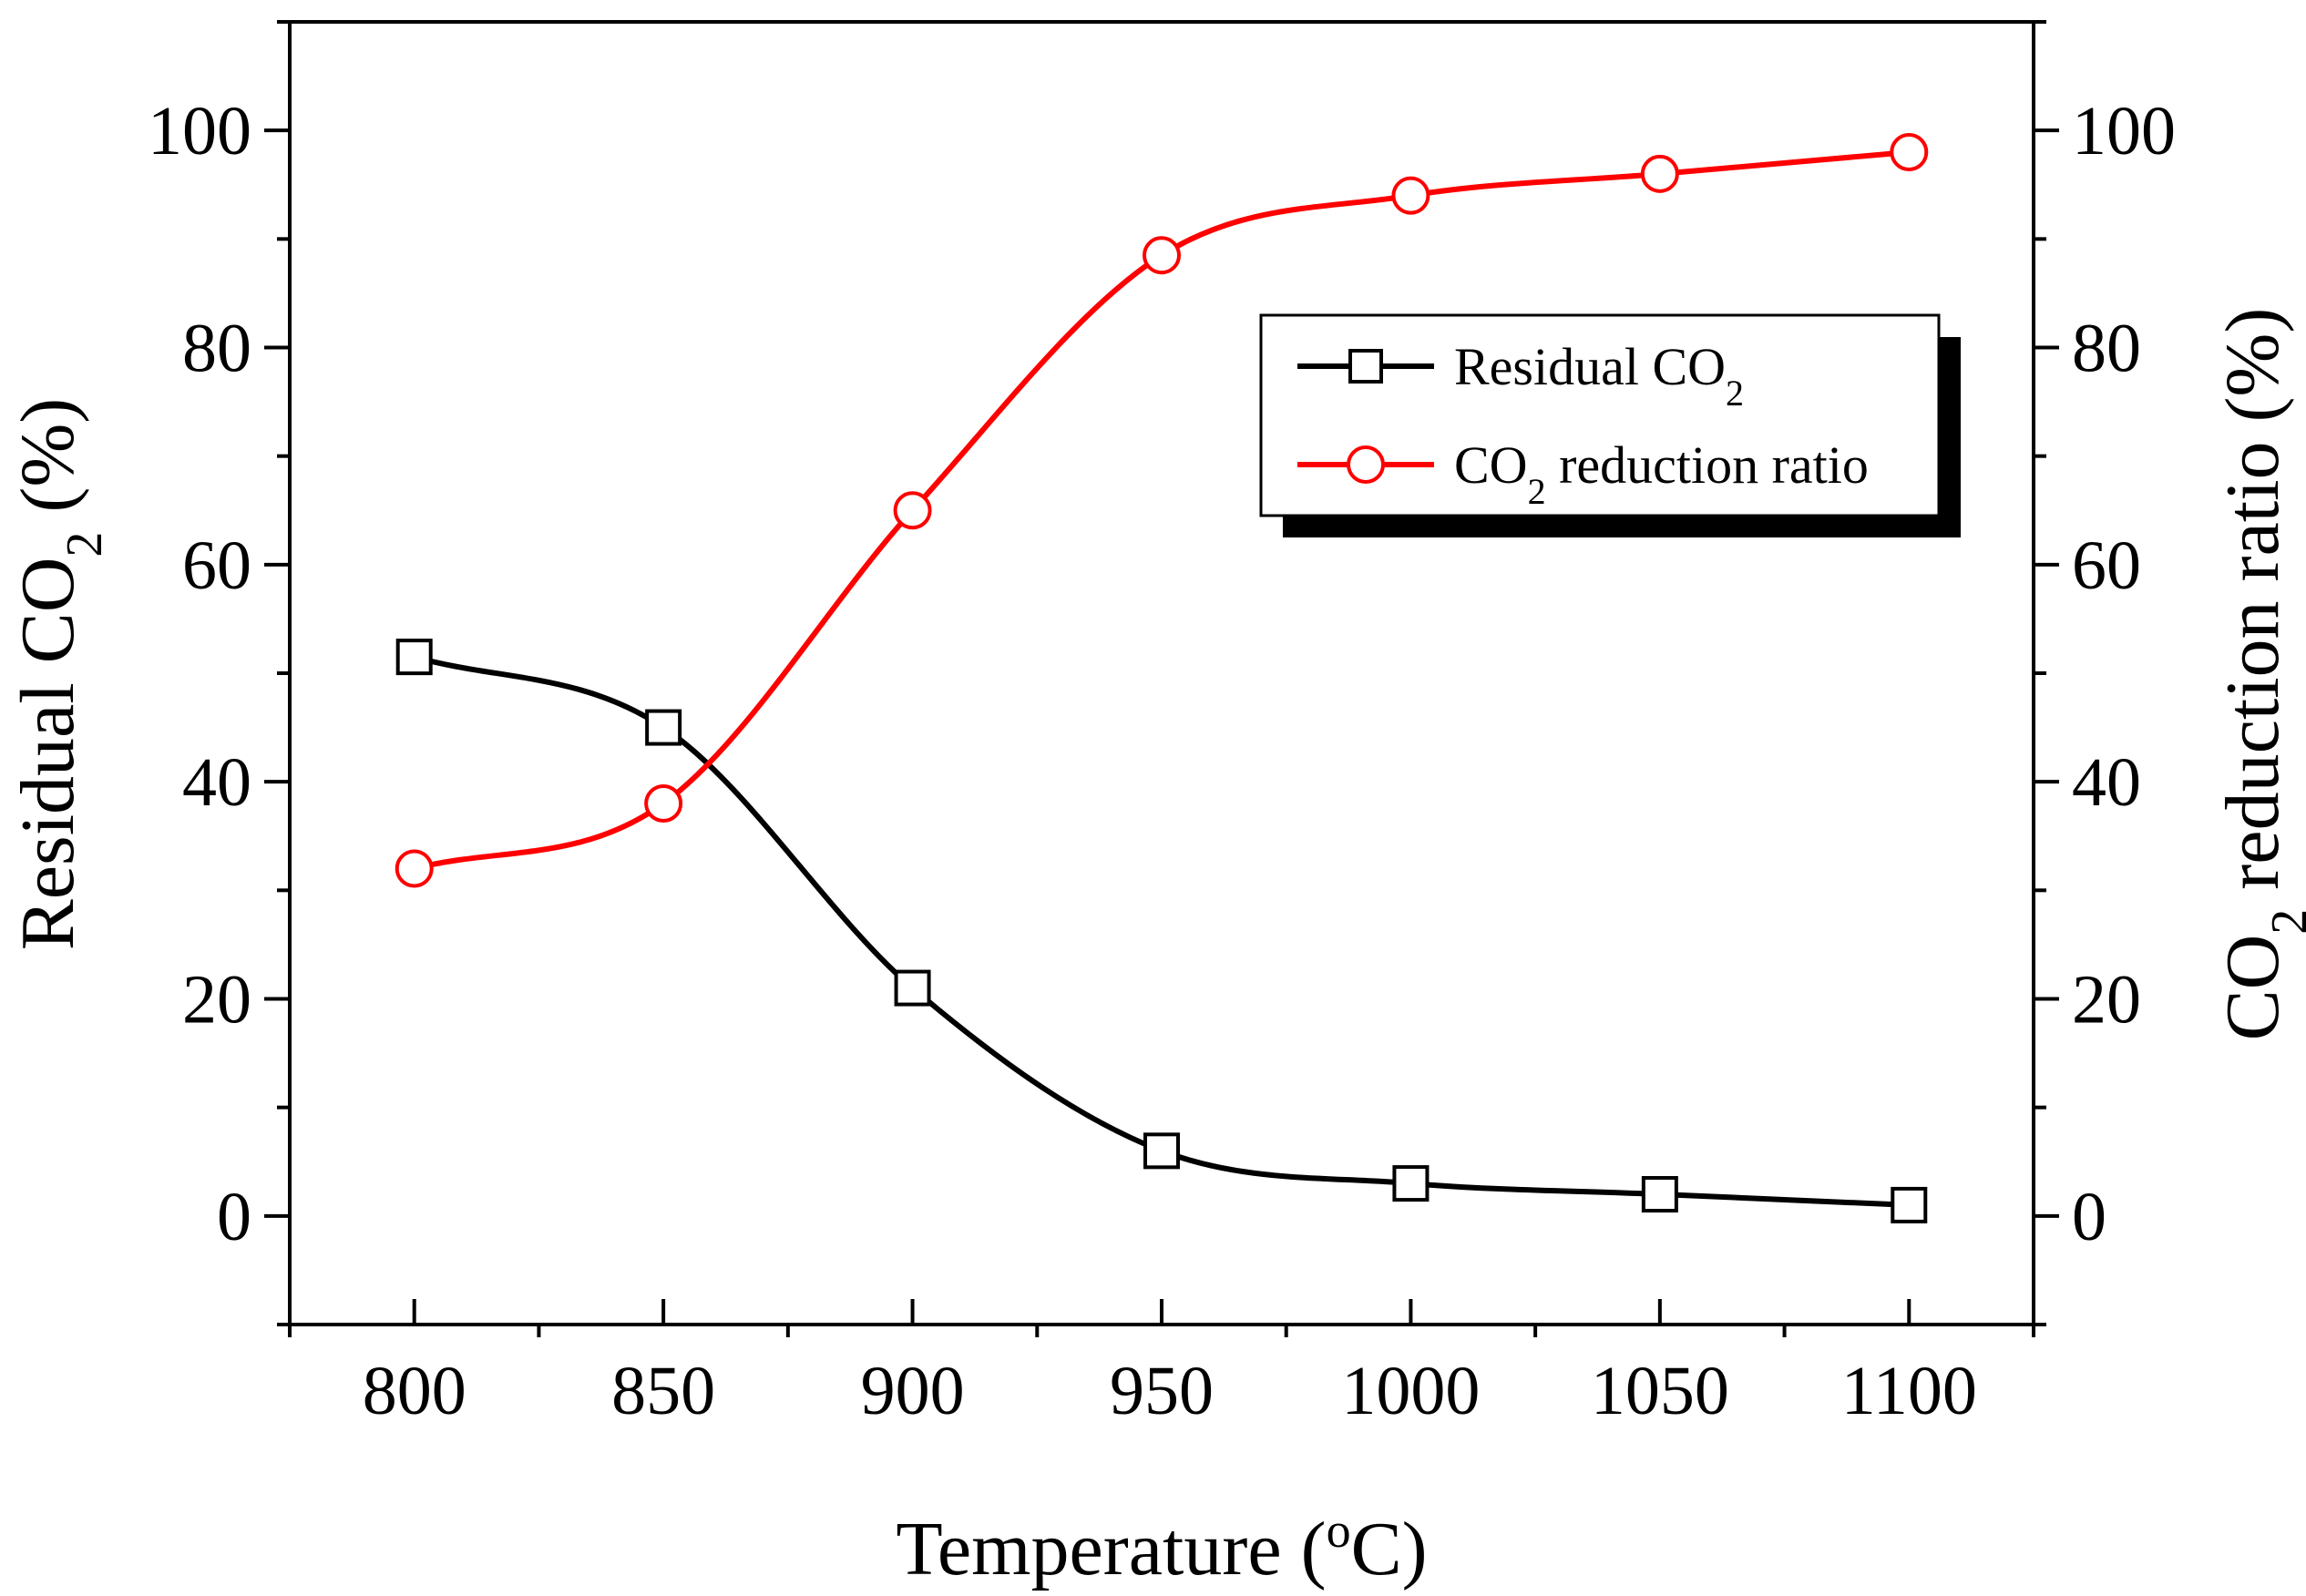  I want to click on y-tick-label-left: 40, so click(216, 782).